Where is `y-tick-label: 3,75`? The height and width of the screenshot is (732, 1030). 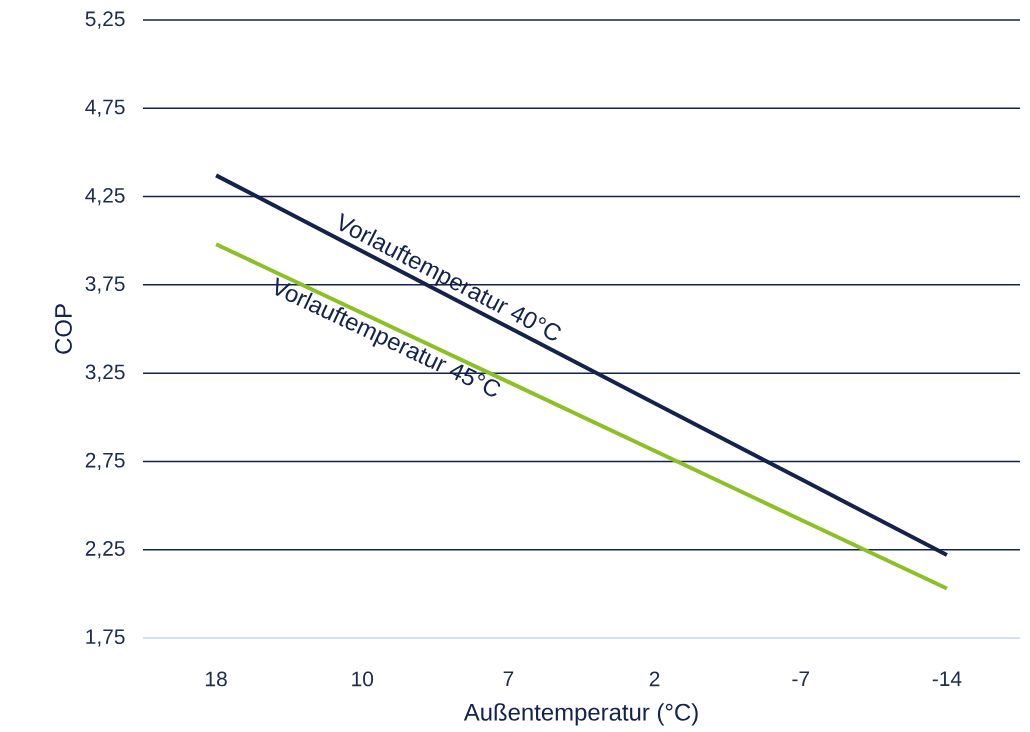 y-tick-label: 3,75 is located at coordinates (105, 285).